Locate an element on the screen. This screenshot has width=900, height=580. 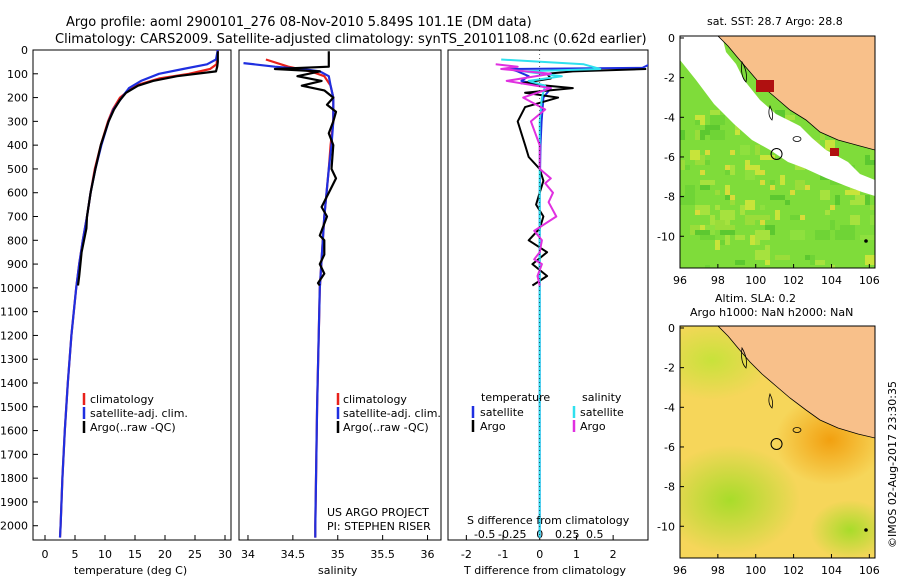
depth-tick-label: 1100 is located at coordinates (14, 312).